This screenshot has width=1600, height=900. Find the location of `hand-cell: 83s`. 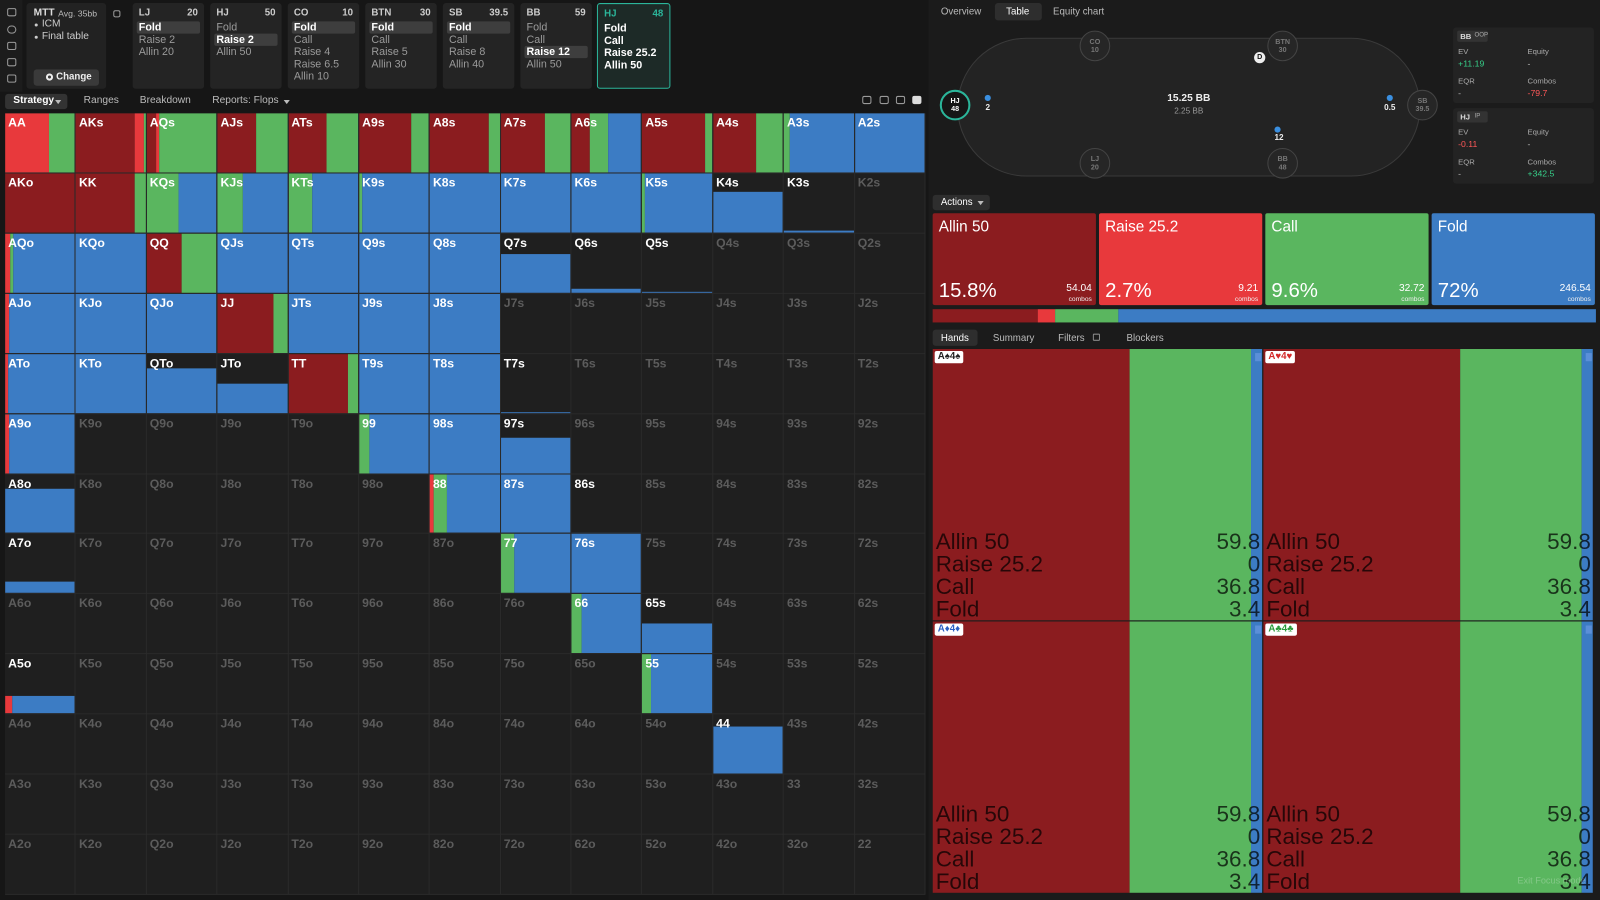

hand-cell: 83s is located at coordinates (818, 504).